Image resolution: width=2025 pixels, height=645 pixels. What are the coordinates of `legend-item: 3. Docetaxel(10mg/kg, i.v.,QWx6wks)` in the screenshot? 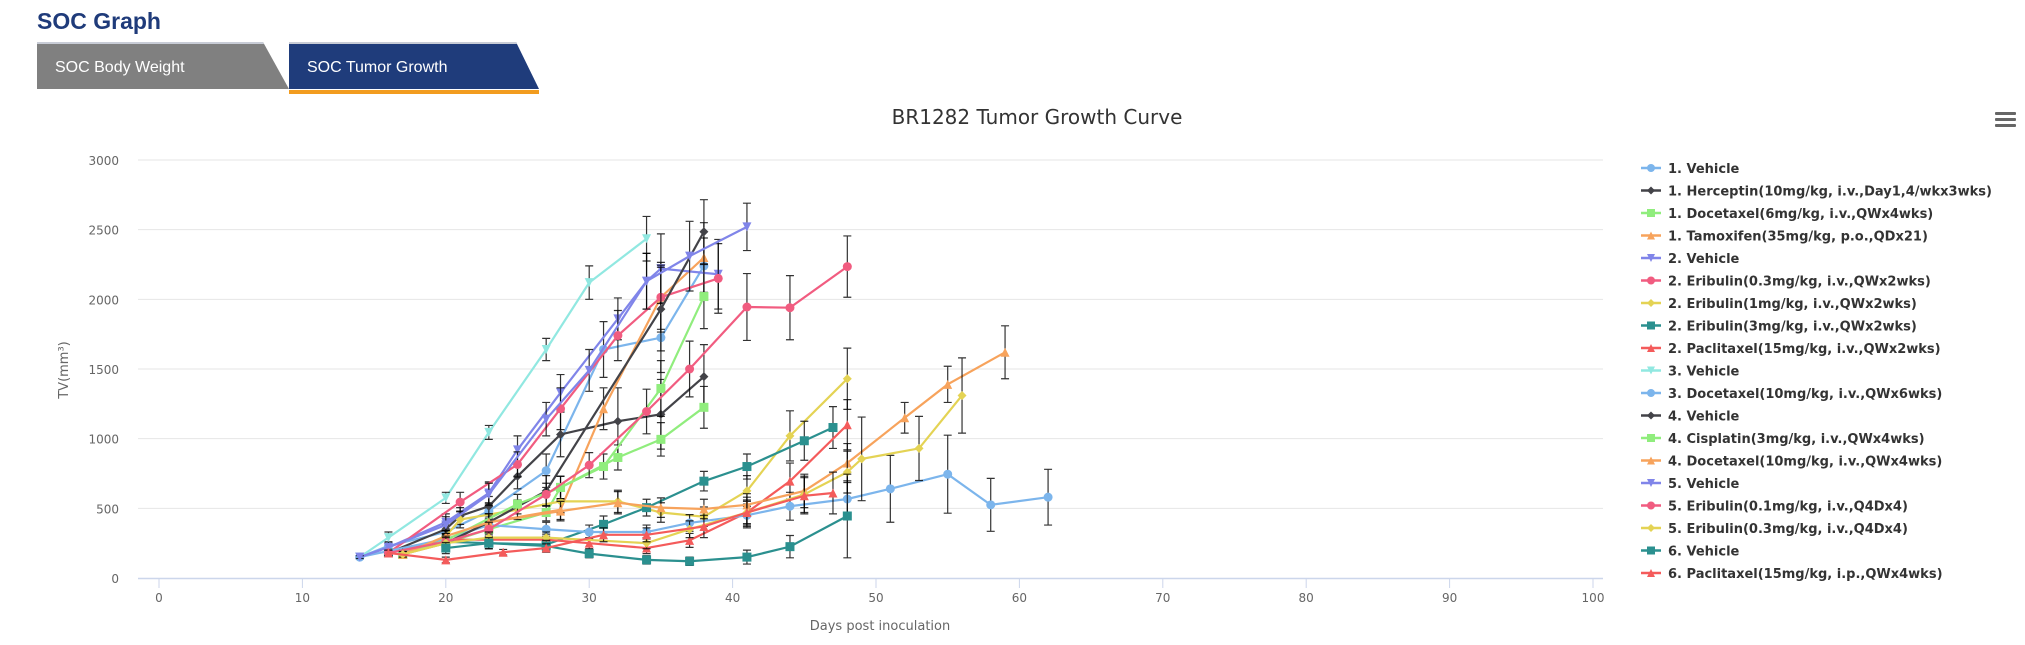 It's located at (1791, 394).